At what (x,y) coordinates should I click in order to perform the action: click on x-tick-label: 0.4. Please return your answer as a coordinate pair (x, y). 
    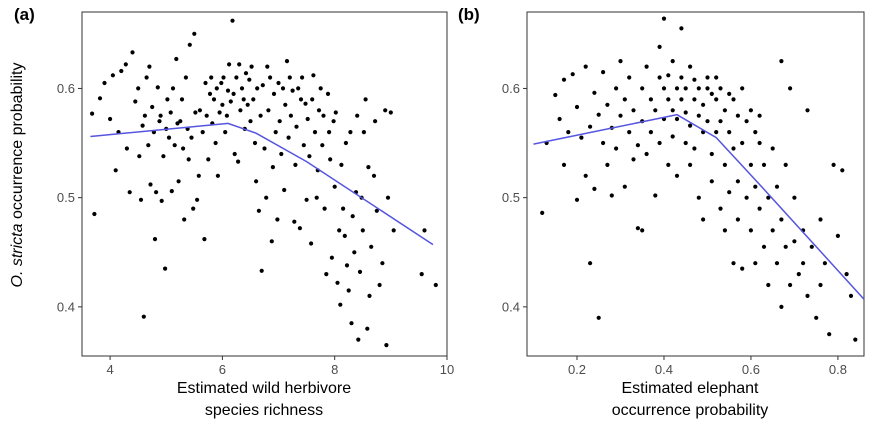
    Looking at the image, I should click on (664, 369).